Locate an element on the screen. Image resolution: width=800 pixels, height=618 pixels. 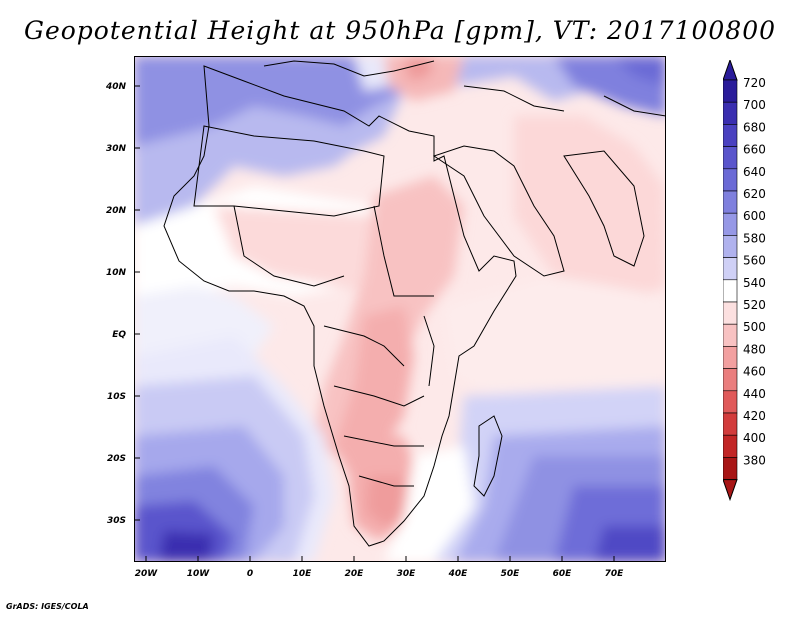
lon-tick-label: 10E is located at coordinates (303, 574).